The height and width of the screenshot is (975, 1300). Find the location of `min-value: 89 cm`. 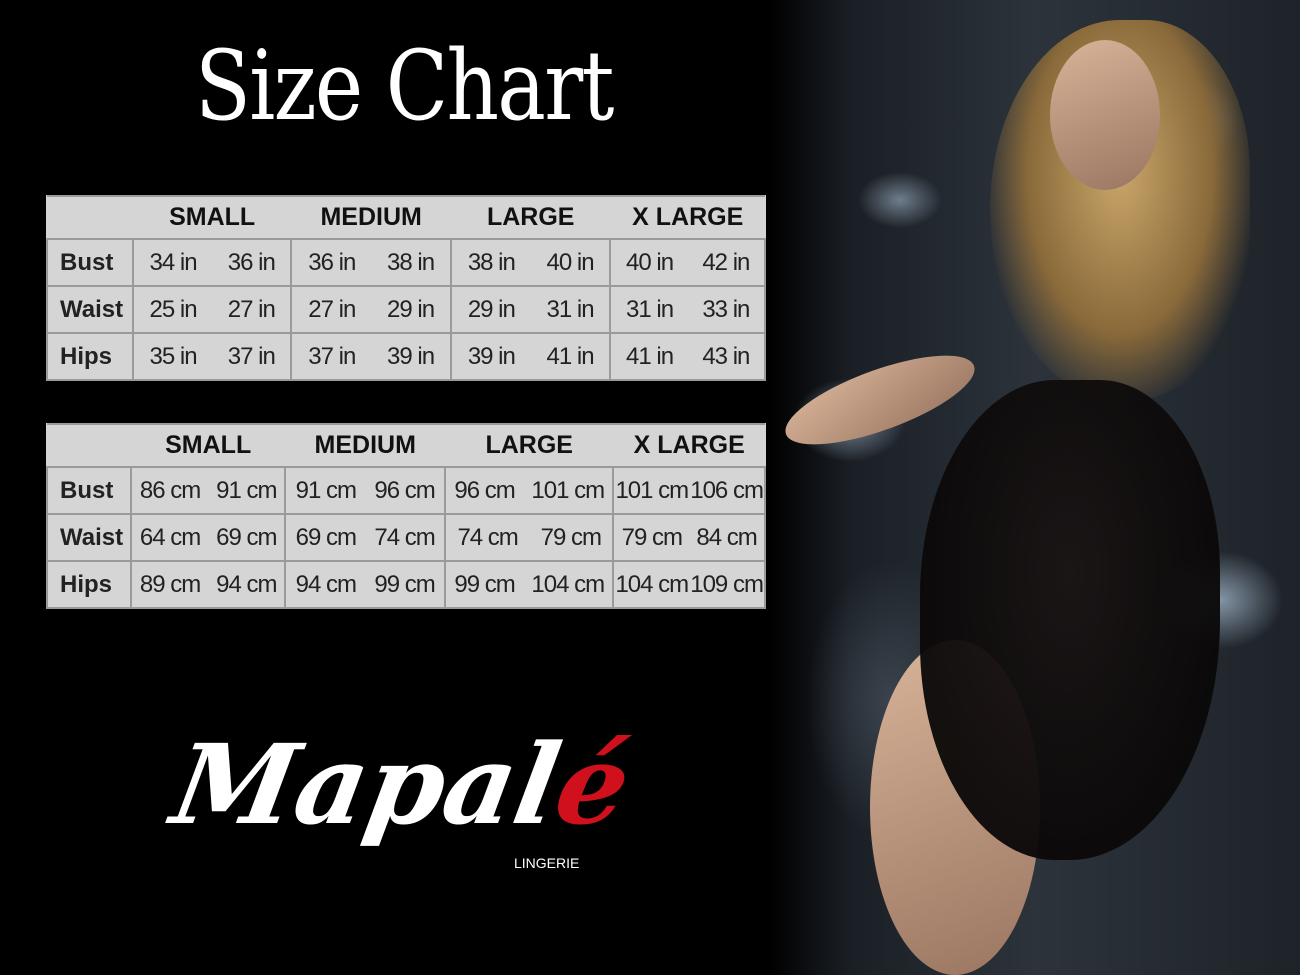

min-value: 89 cm is located at coordinates (170, 584).